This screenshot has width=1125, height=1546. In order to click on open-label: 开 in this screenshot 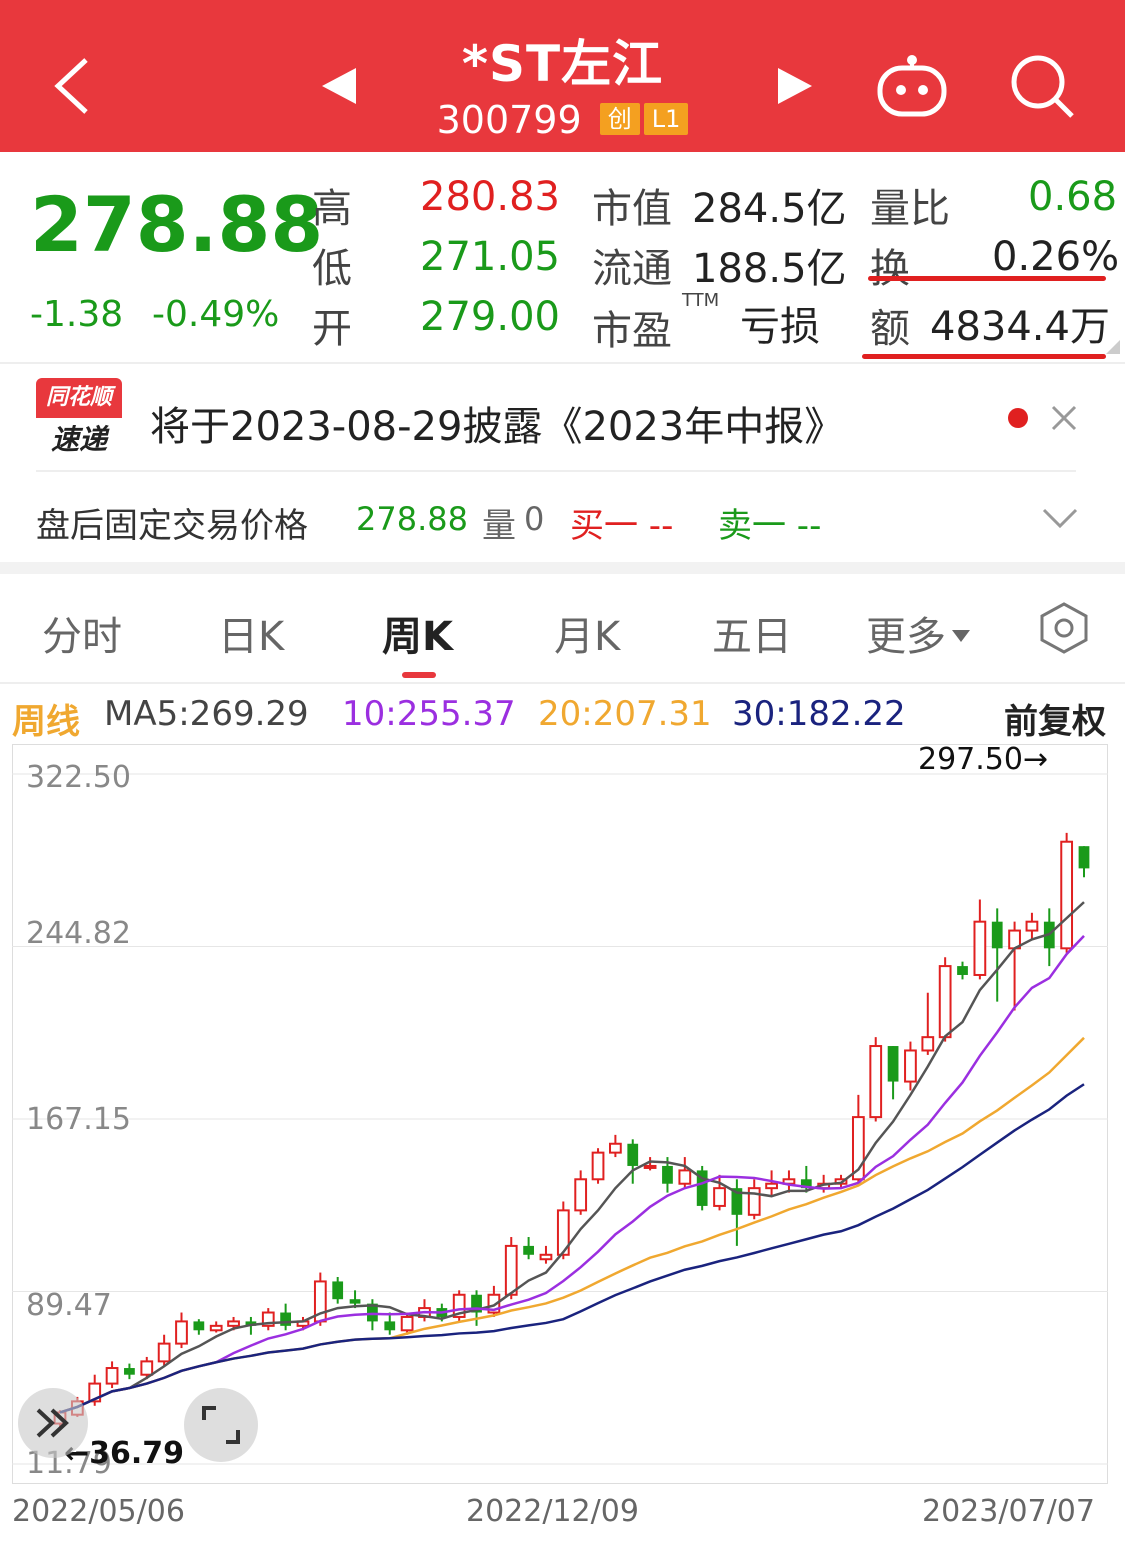, I will do `click(332, 329)`.